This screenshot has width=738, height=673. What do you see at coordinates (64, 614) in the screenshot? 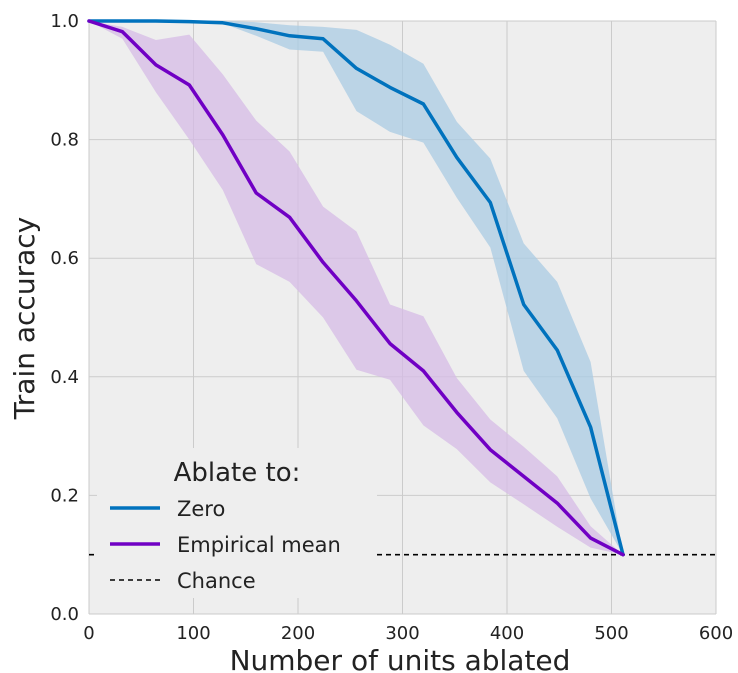
I see `y-tick-label: 0.0` at bounding box center [64, 614].